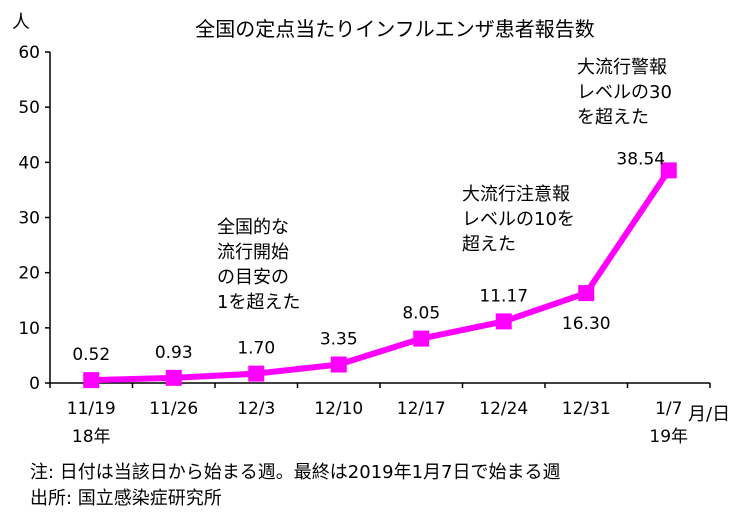 This screenshot has height=528, width=750. I want to click on annotation-line: の目安の, so click(253, 277).